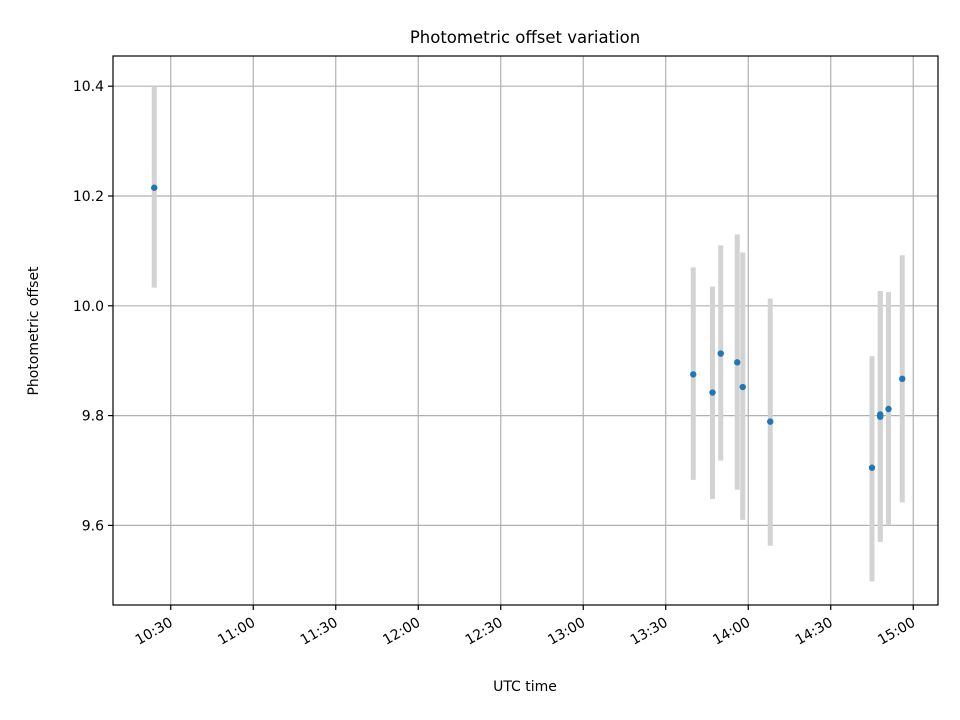  I want to click on x-tick-label: 13:30, so click(649, 632).